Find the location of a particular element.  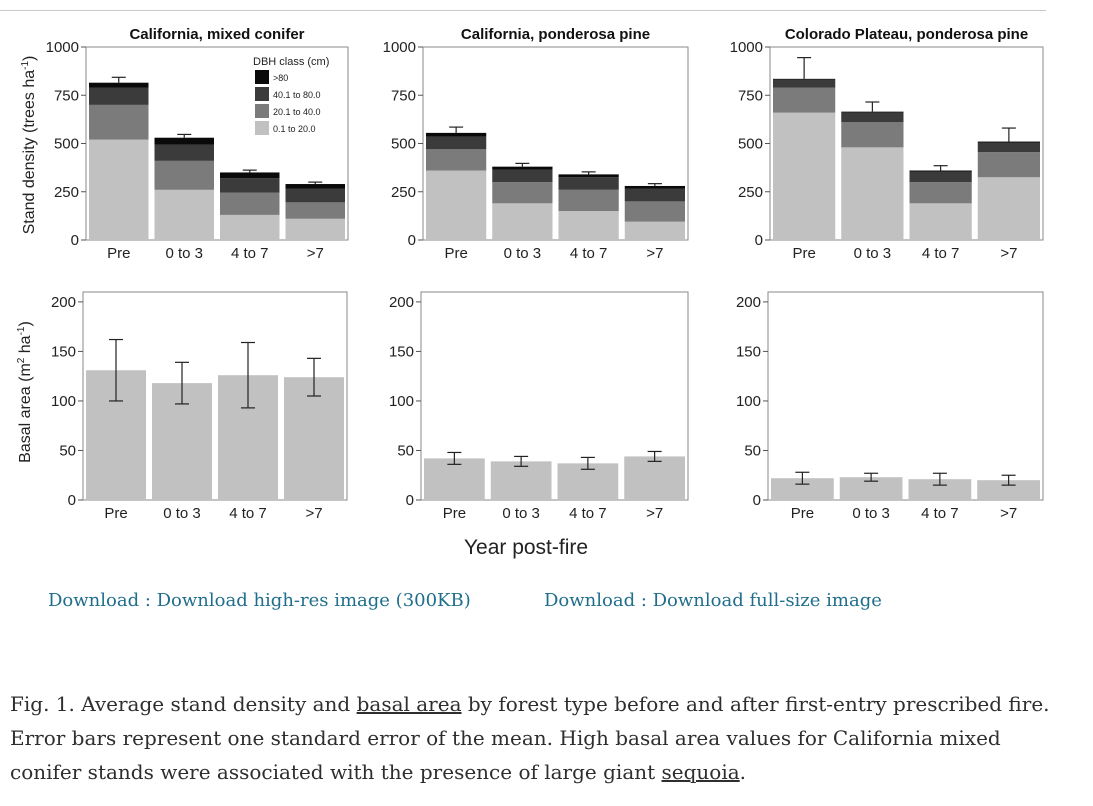

download-full-size-link: Download : Download full-size image is located at coordinates (713, 600).